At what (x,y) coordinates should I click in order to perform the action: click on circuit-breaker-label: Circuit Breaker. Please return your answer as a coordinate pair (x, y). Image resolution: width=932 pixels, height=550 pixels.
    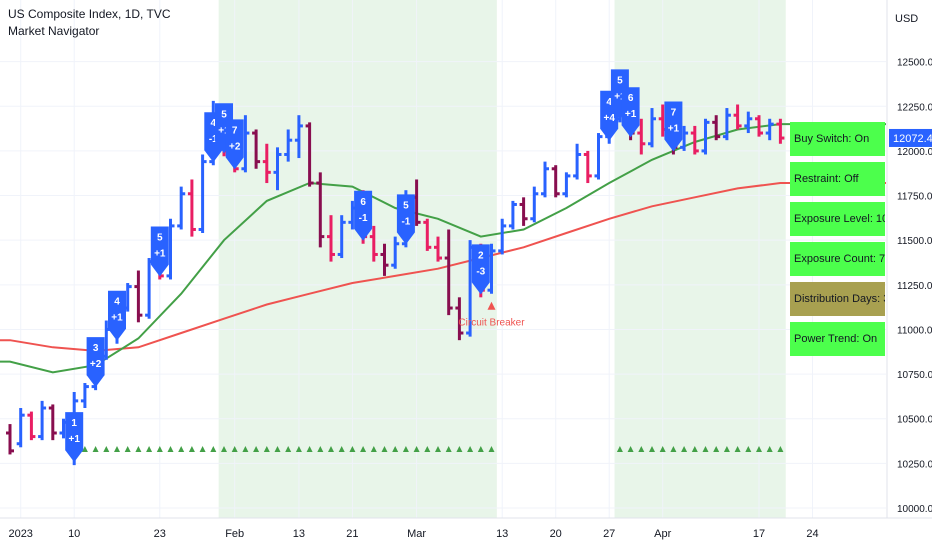
    Looking at the image, I should click on (491, 323).